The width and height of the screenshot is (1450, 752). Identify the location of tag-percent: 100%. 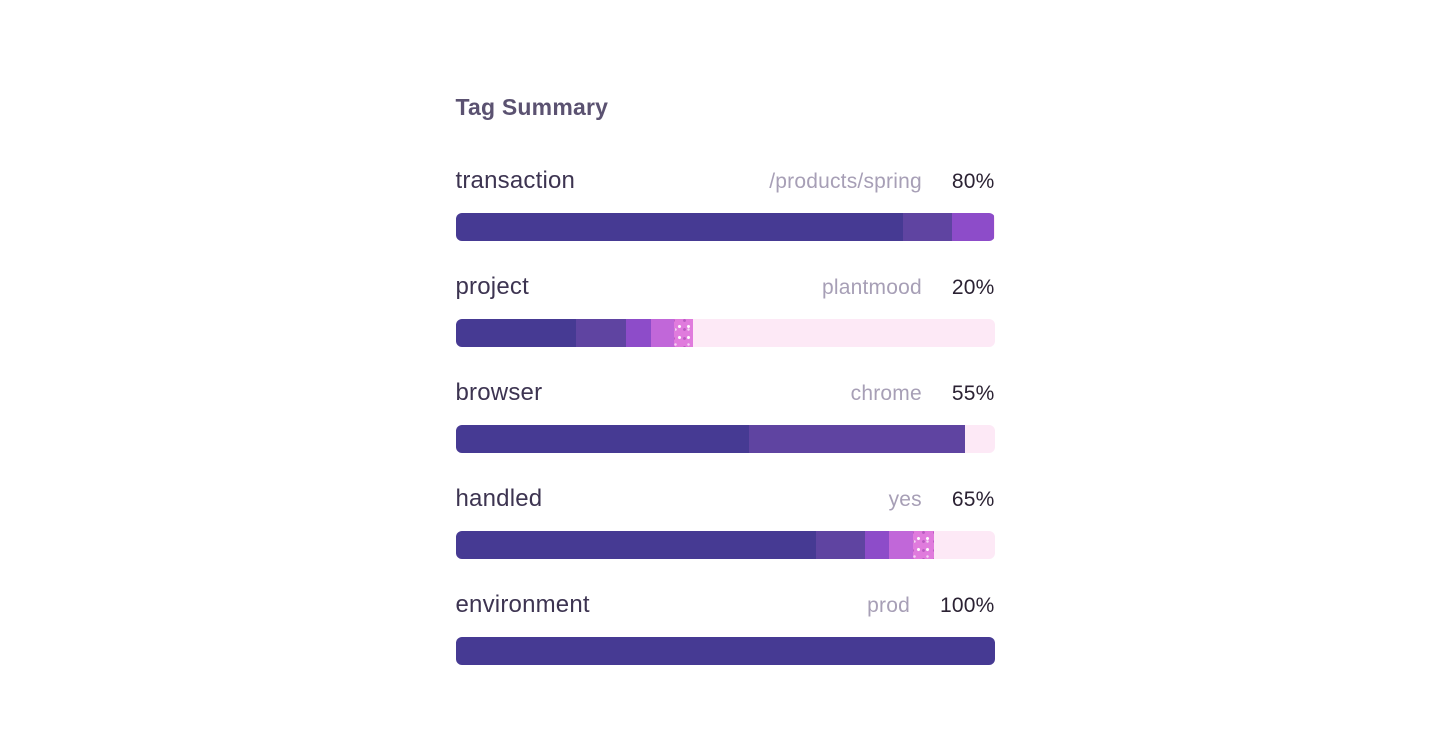
(967, 605).